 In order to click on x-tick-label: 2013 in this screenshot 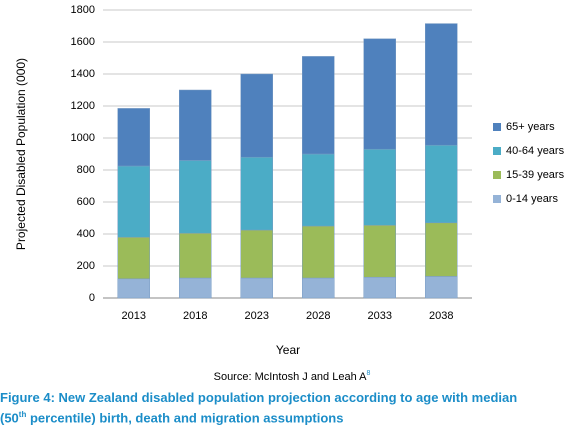, I will do `click(134, 316)`.